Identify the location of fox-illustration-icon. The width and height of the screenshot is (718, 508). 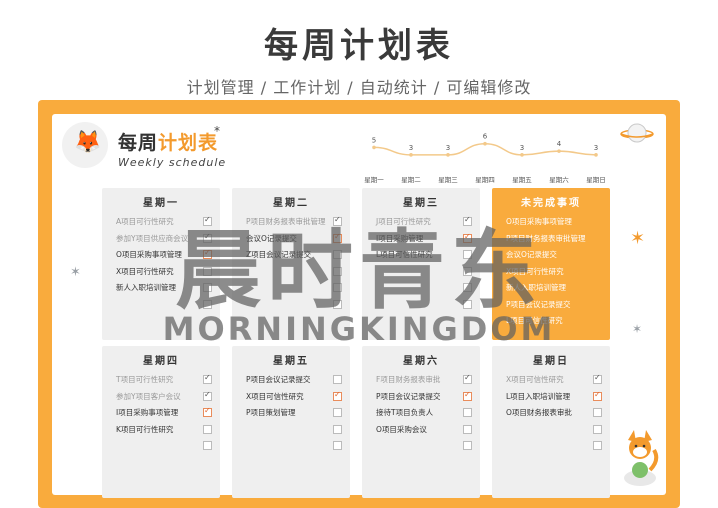
(641, 458).